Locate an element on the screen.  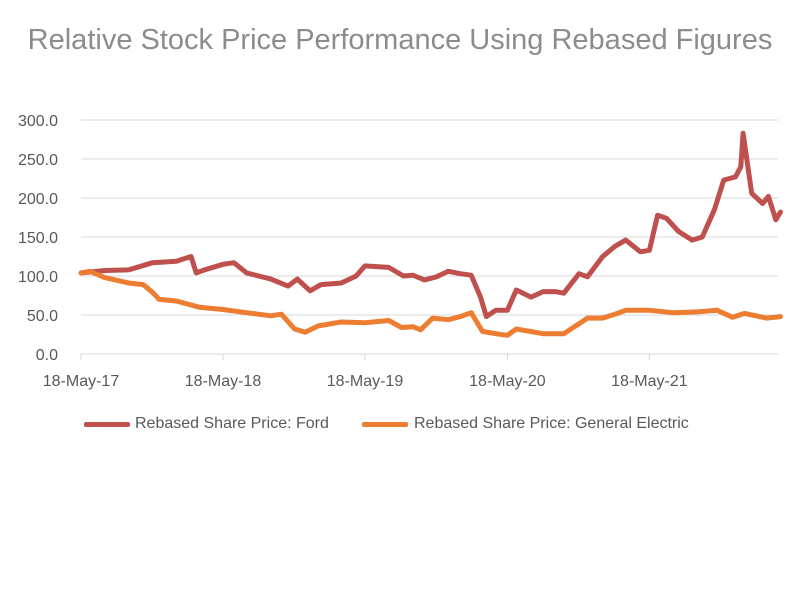
x-tick-label: 18-May-19 is located at coordinates (365, 381).